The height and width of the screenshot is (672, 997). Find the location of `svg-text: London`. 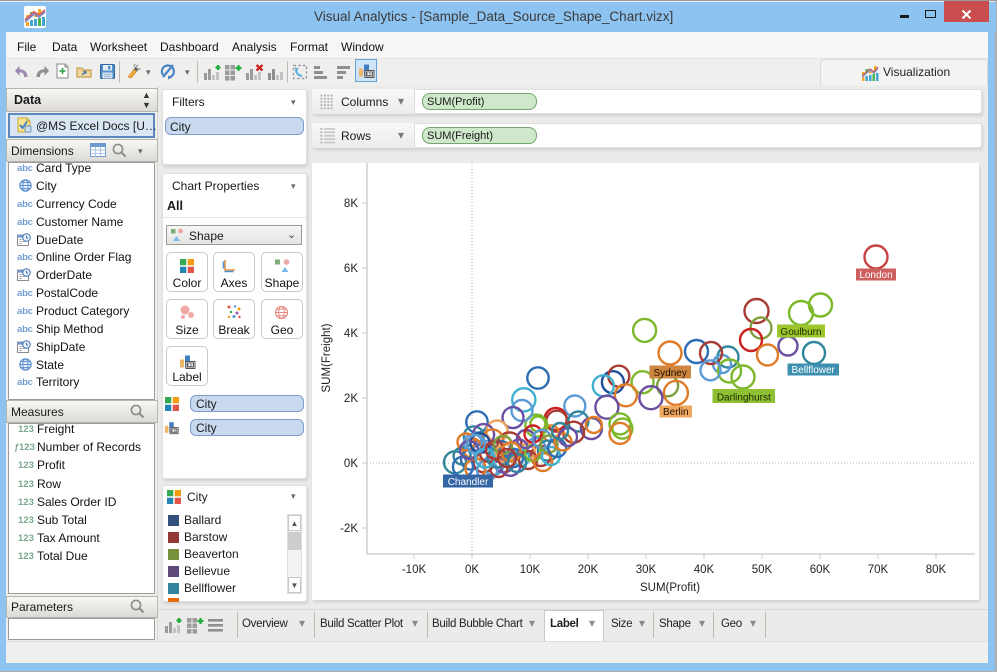

svg-text: London is located at coordinates (875, 275).